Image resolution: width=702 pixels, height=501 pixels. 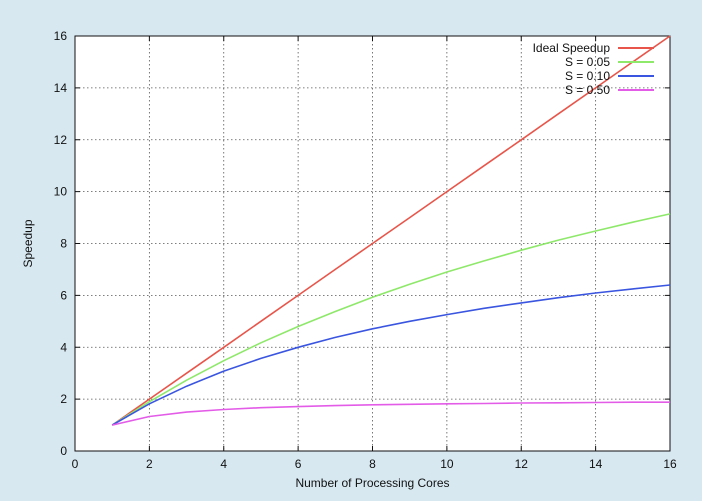 What do you see at coordinates (587, 62) in the screenshot?
I see `legend-label: S = 0.05` at bounding box center [587, 62].